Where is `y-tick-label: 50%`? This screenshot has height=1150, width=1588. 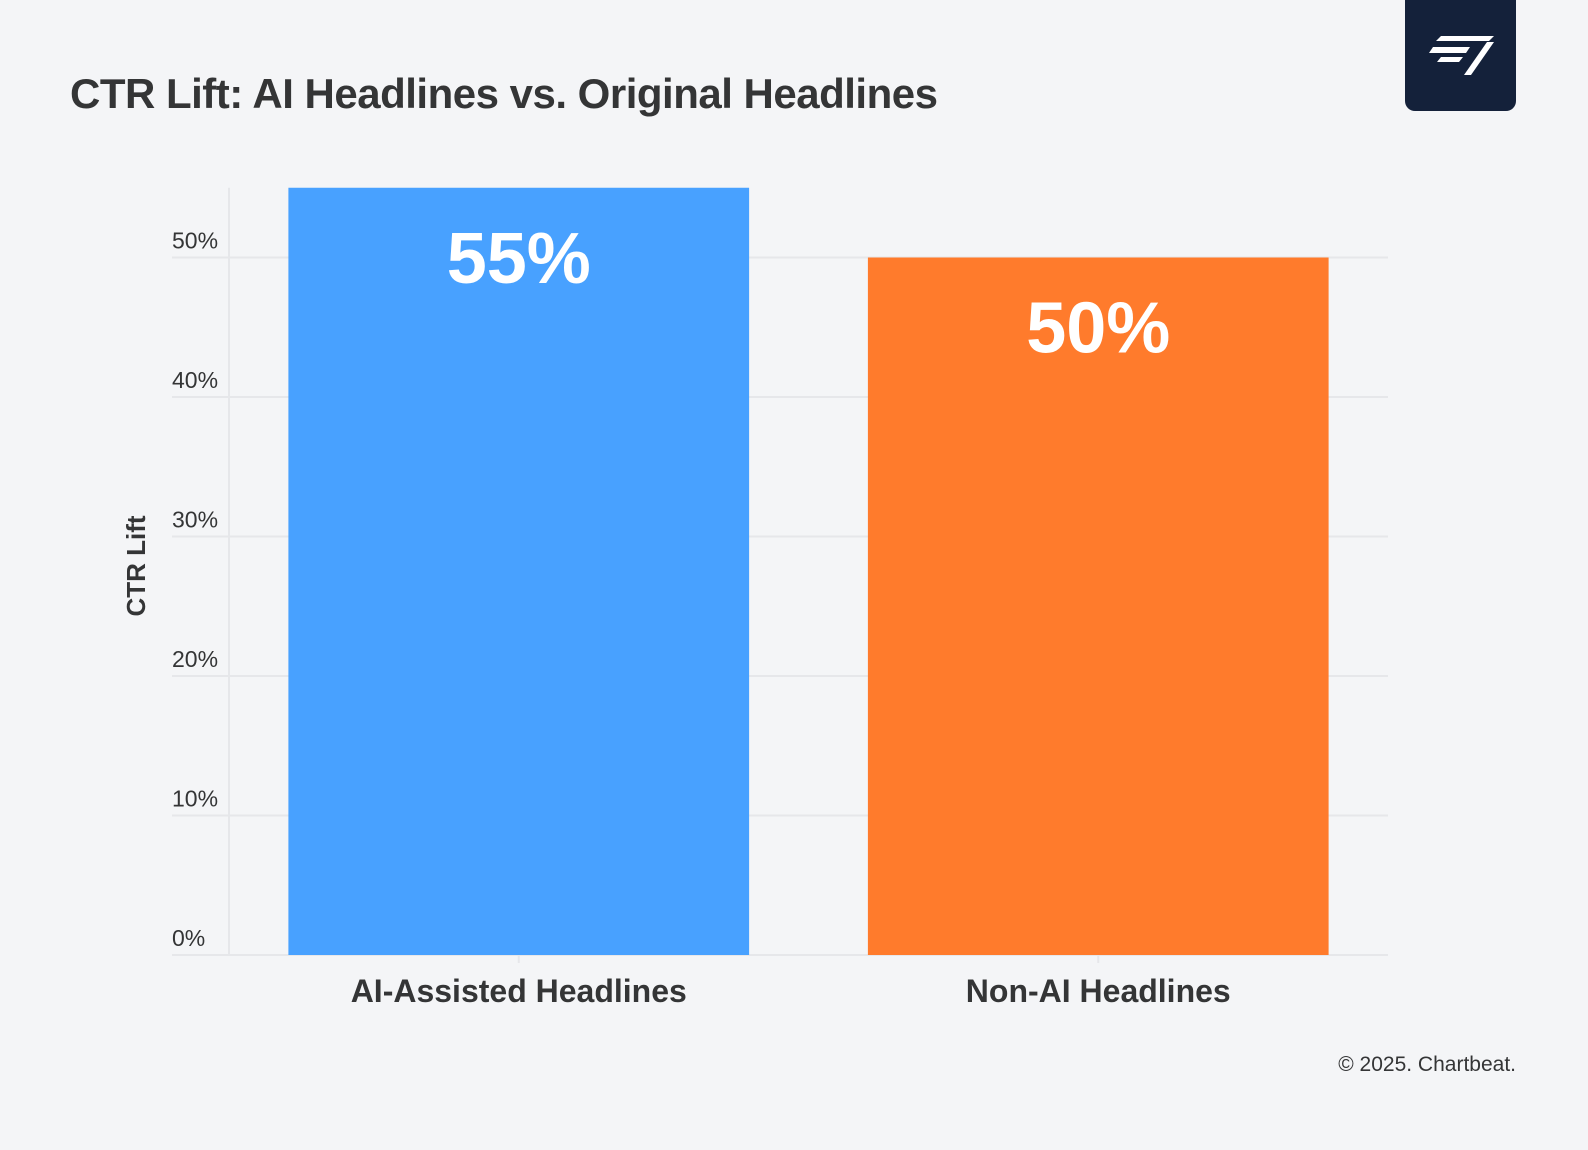 y-tick-label: 50% is located at coordinates (195, 241).